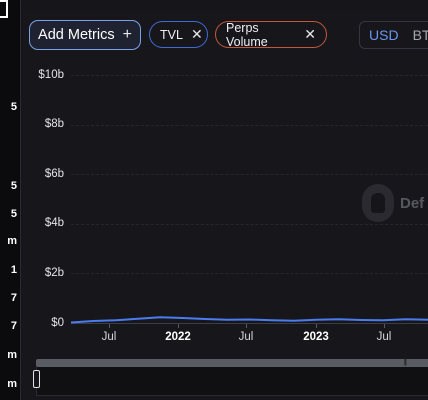 This screenshot has width=428, height=400. What do you see at coordinates (54, 223) in the screenshot?
I see `y-tick-label: $4b` at bounding box center [54, 223].